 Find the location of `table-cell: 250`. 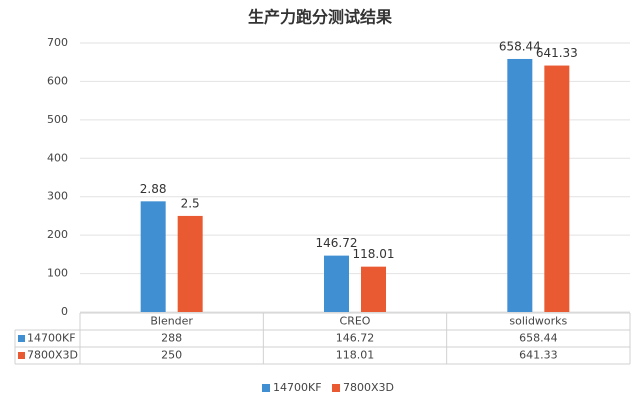

table-cell: 250 is located at coordinates (171, 355).